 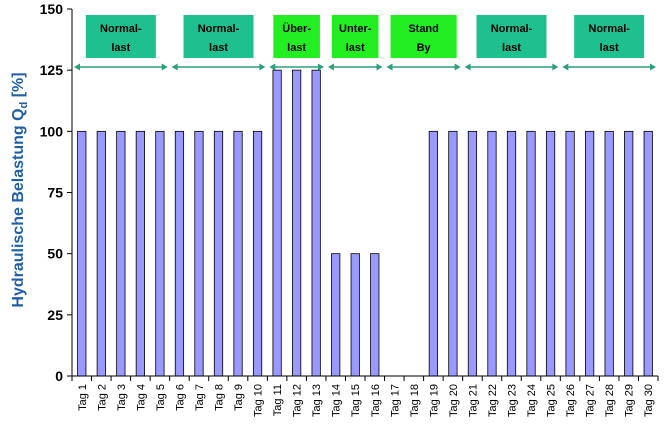 What do you see at coordinates (473, 400) in the screenshot?
I see `x-tick-label: Tag 21` at bounding box center [473, 400].